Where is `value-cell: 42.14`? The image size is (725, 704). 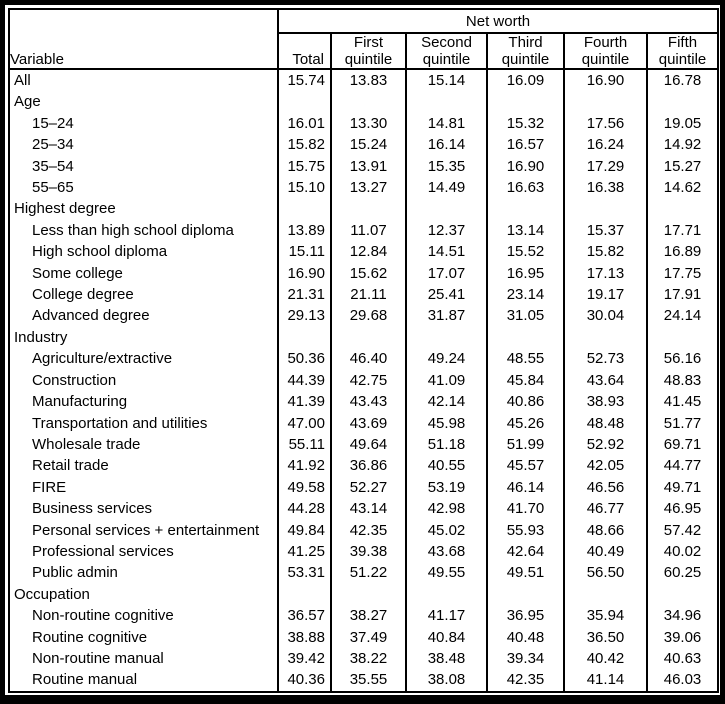
value-cell: 42.14 is located at coordinates (446, 402).